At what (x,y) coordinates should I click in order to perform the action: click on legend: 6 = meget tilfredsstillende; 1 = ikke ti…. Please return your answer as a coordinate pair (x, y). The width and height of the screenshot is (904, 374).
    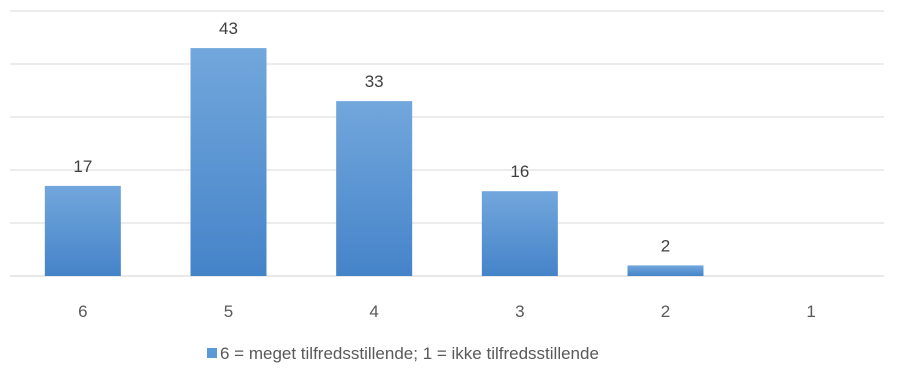
    Looking at the image, I should click on (403, 353).